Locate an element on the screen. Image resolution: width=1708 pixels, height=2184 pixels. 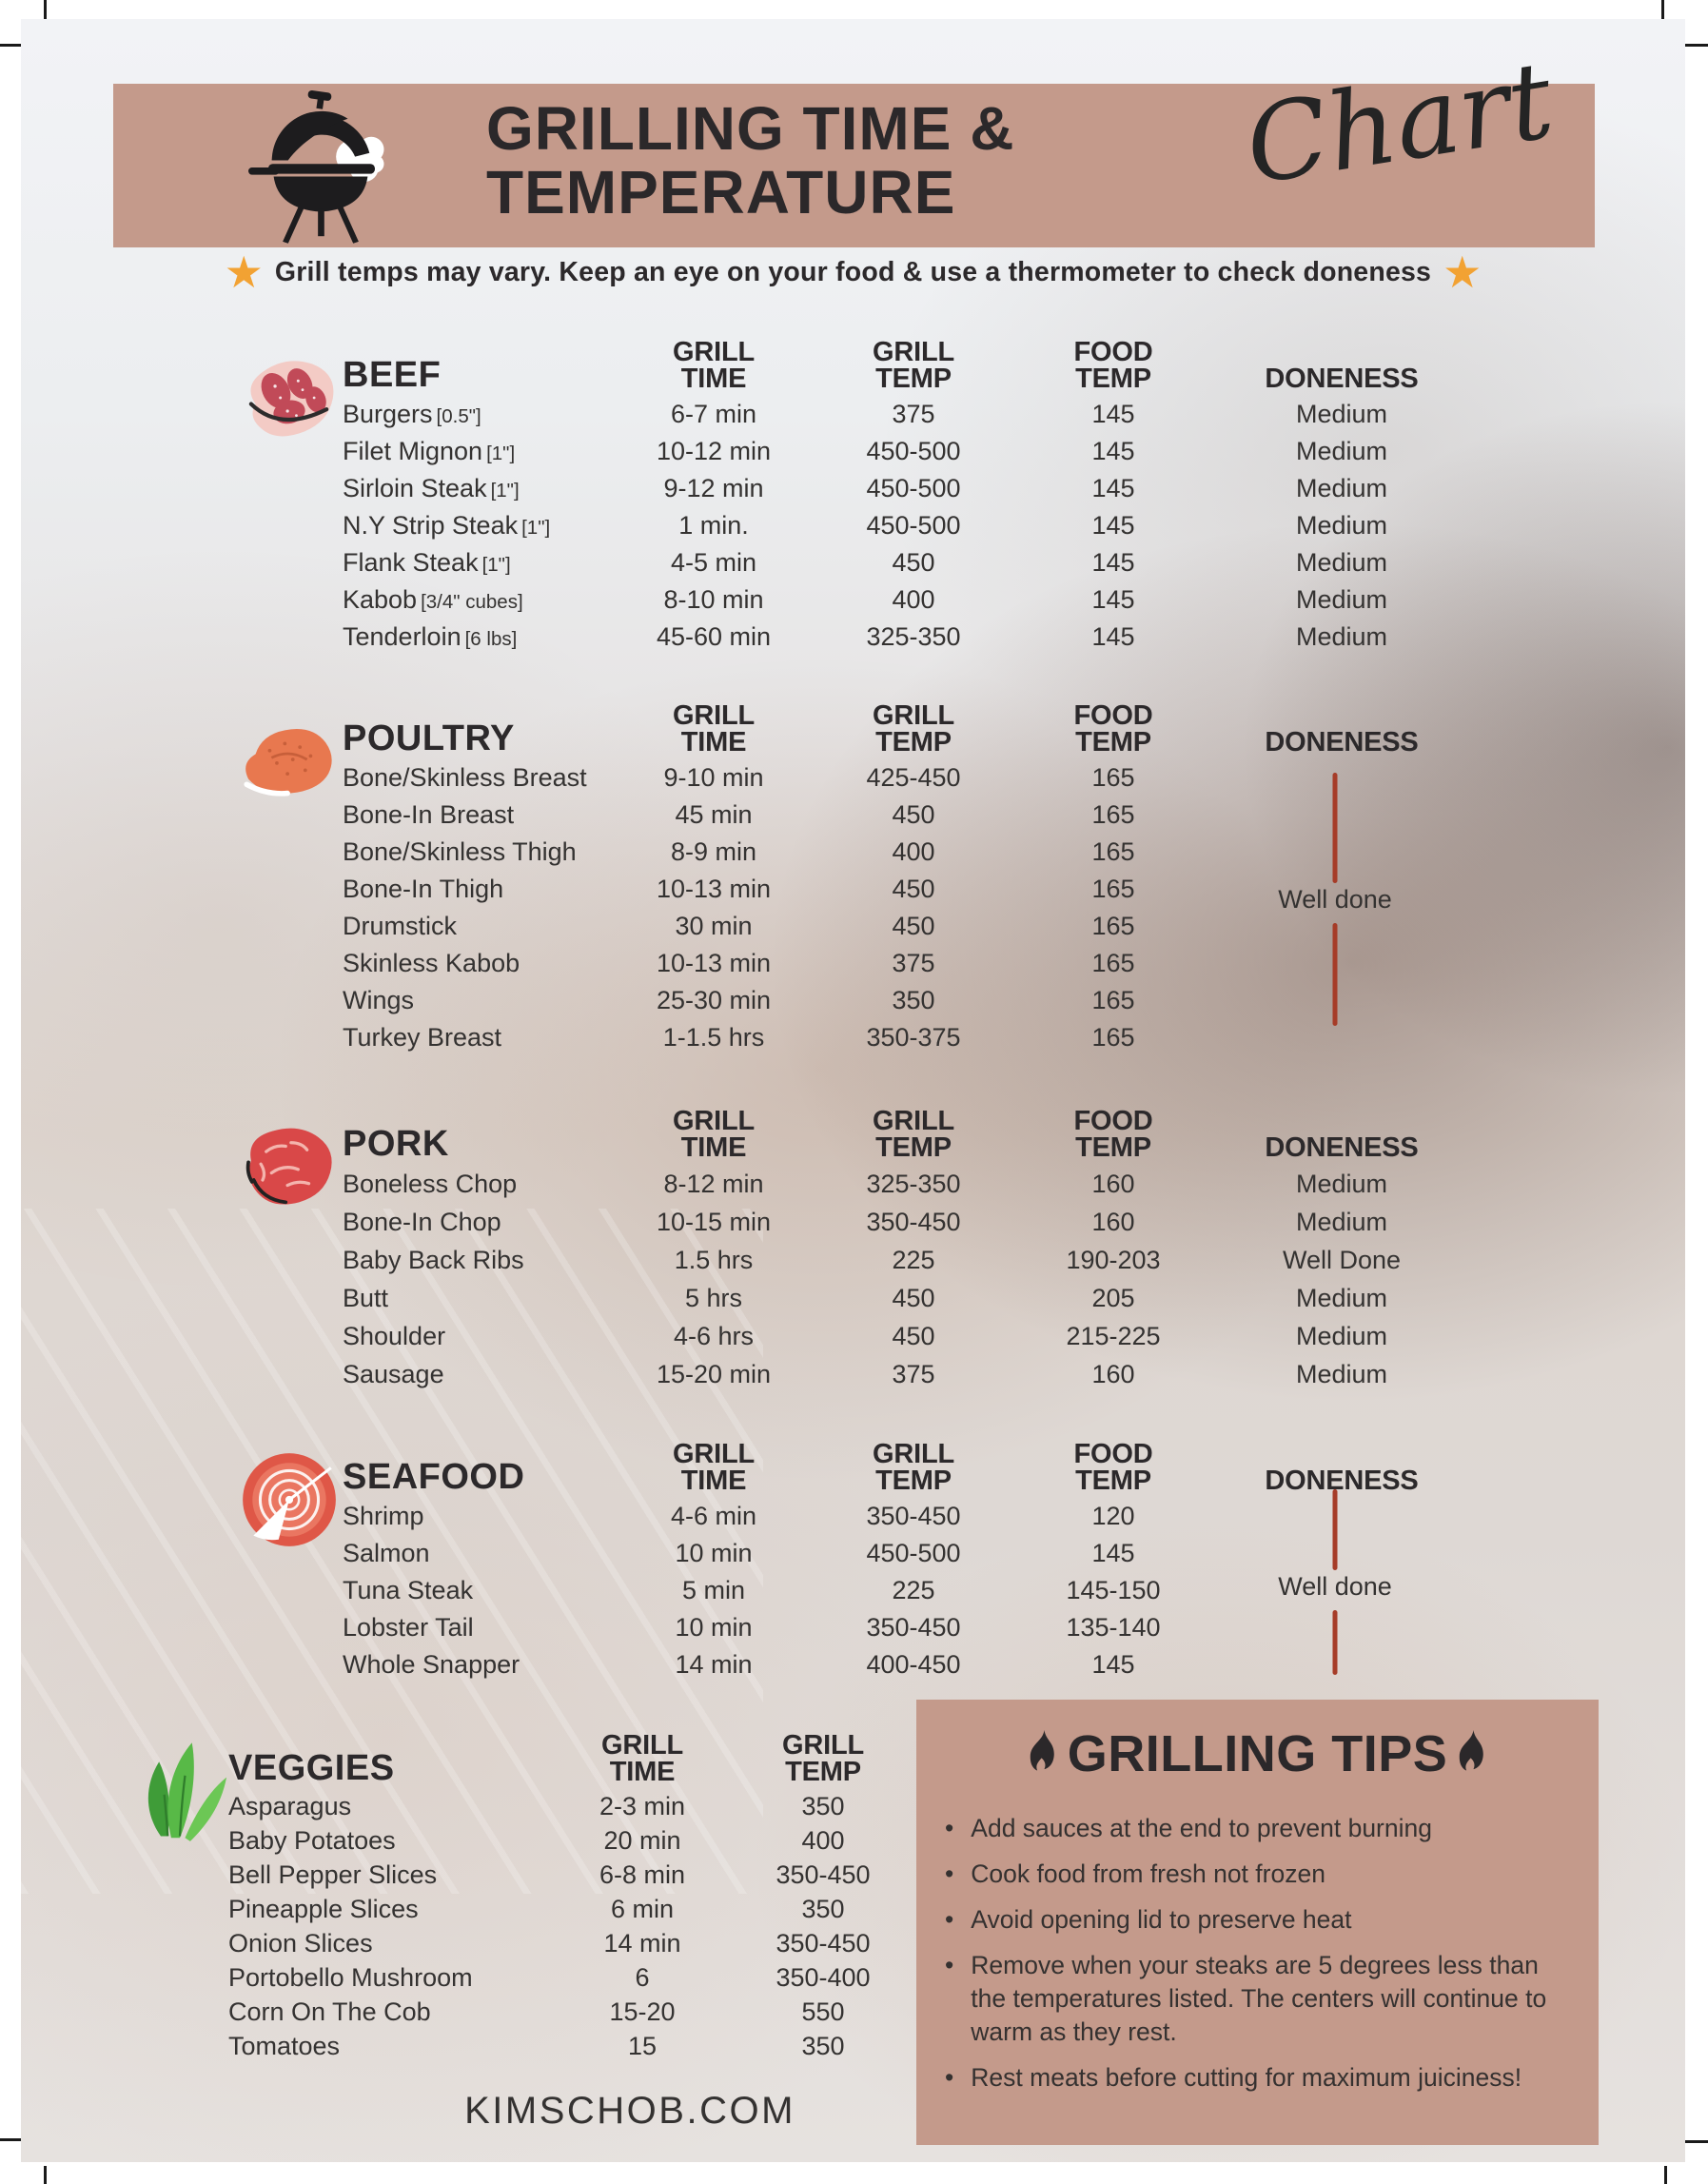
grill-time-value: 25-30 min is located at coordinates (714, 1000).